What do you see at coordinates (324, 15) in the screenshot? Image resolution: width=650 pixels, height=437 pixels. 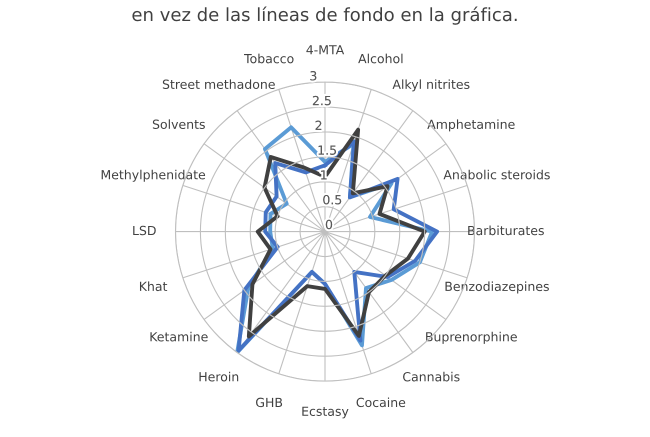 I see `text: en vez de las líneas de fondo en la gráfica.` at bounding box center [324, 15].